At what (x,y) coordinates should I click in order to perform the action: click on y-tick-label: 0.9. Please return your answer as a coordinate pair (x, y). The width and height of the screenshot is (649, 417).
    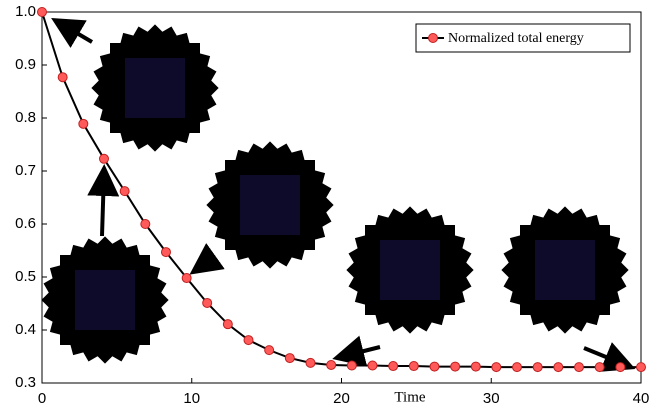
    Looking at the image, I should click on (25, 64).